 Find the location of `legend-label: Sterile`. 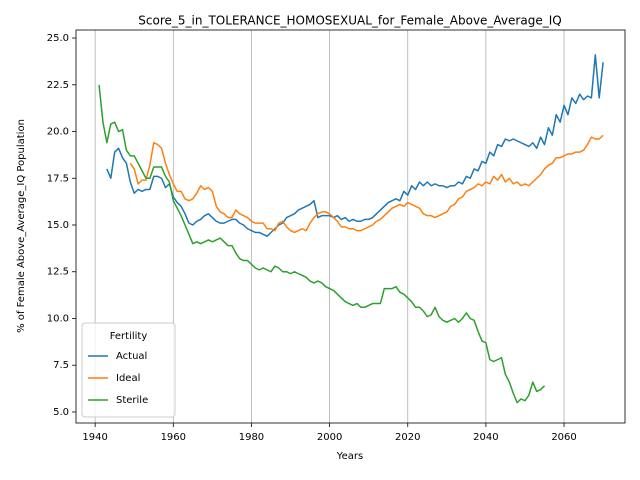

legend-label: Sterile is located at coordinates (132, 400).